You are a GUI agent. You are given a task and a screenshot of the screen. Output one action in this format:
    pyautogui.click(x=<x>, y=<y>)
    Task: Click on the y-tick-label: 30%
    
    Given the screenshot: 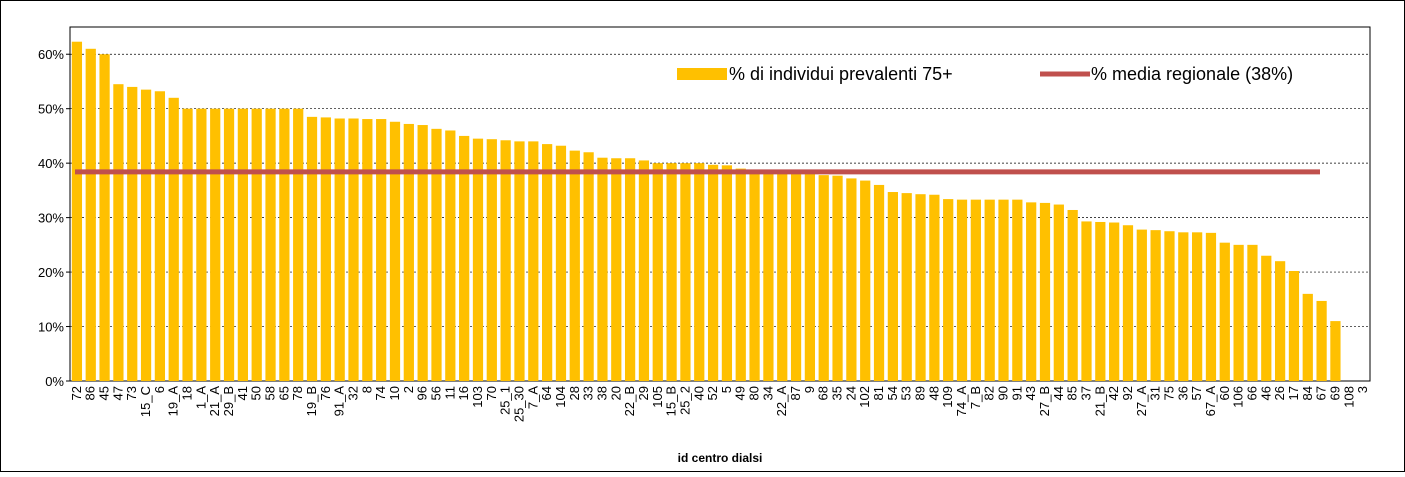 What is the action you would take?
    pyautogui.click(x=51, y=218)
    